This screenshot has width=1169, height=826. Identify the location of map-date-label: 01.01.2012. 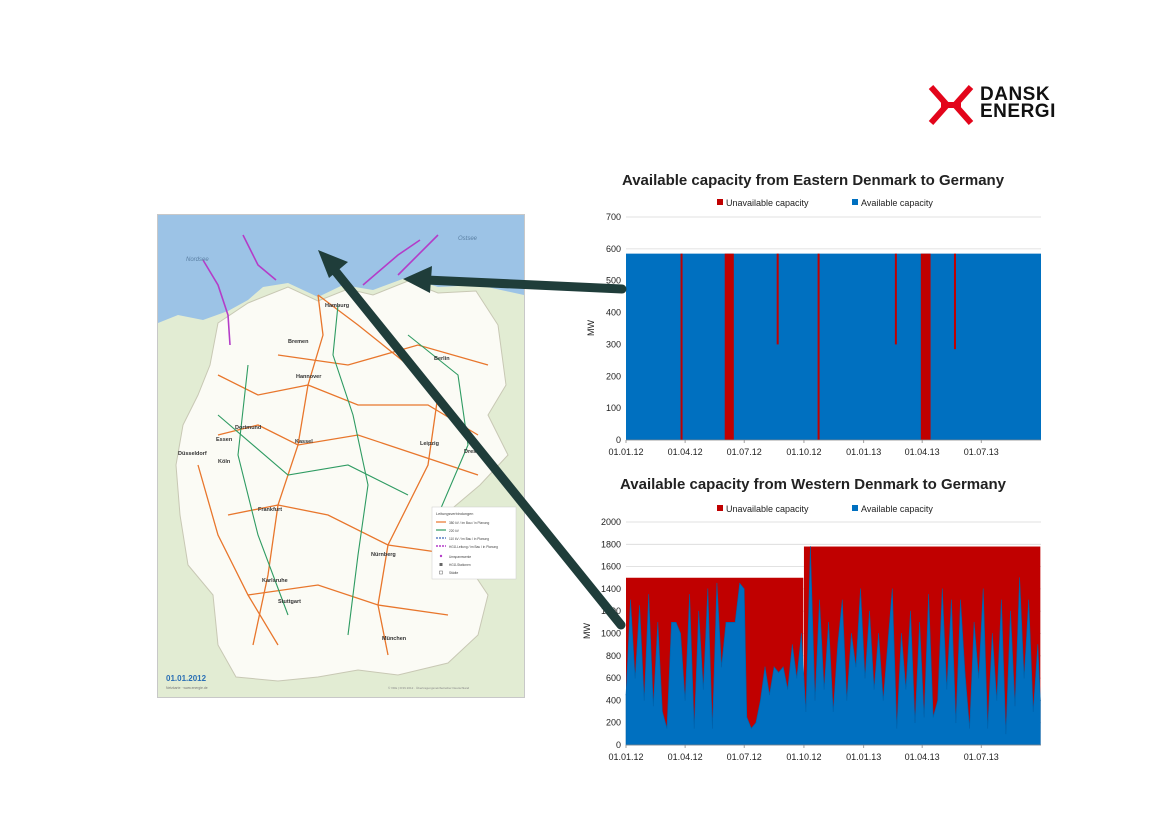
(186, 678).